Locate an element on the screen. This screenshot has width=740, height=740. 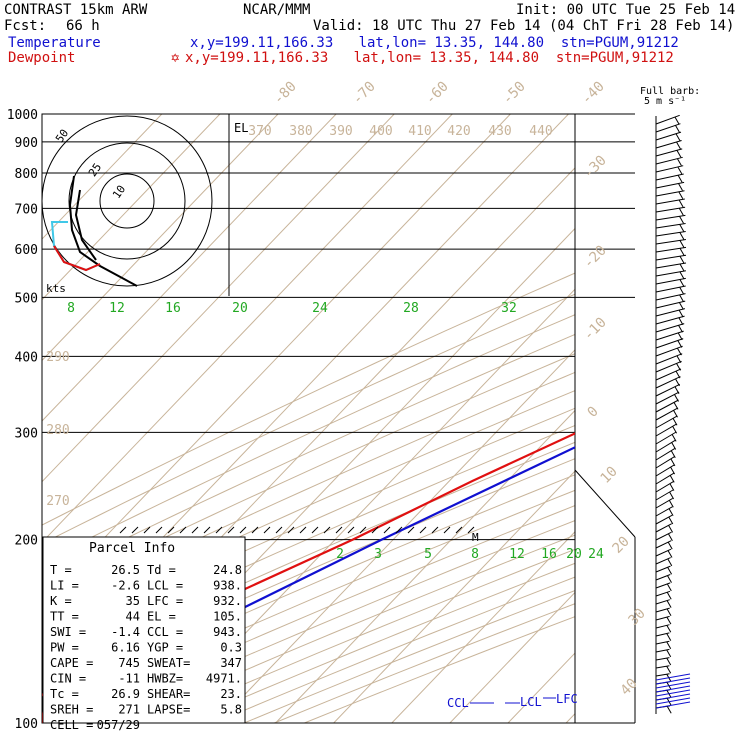
mixing-ratio-label: 20 is located at coordinates (240, 308).